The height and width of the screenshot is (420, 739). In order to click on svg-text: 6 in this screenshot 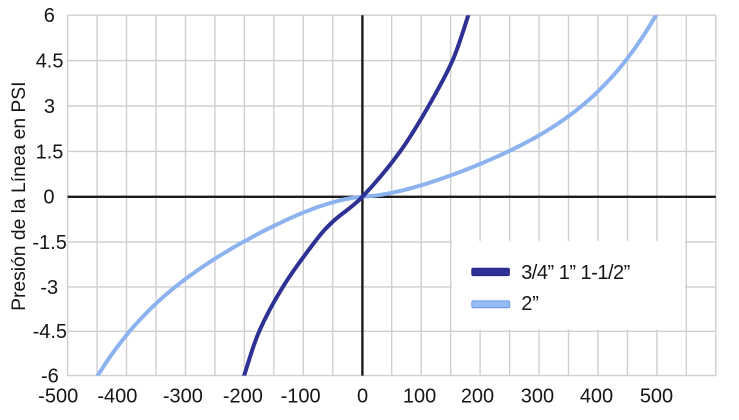, I will do `click(49, 16)`.